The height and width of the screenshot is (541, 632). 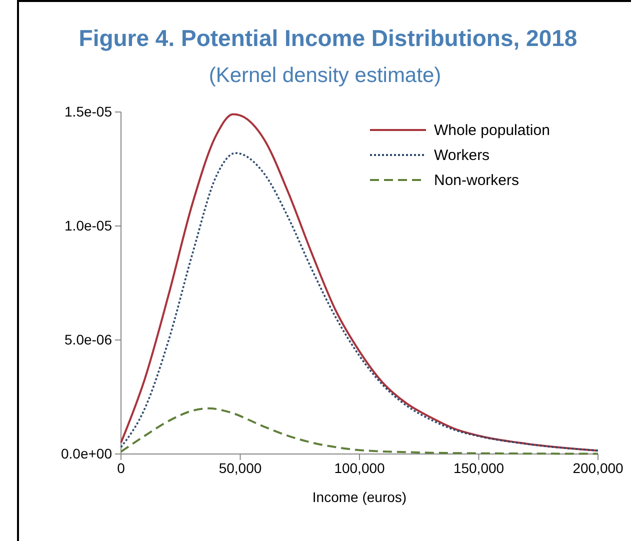 I want to click on y-tick-label: 0.0e+00, so click(x=86, y=453).